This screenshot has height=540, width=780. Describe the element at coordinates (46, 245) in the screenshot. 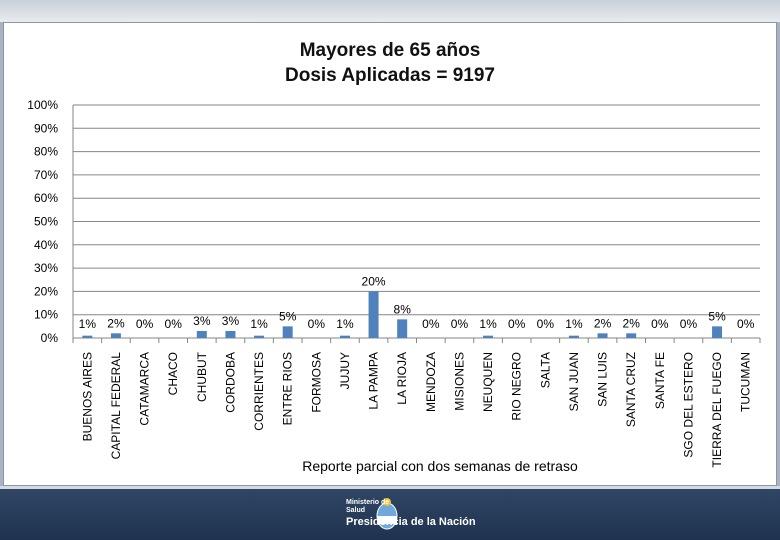

I see `y-tick-label: 40%` at that location.